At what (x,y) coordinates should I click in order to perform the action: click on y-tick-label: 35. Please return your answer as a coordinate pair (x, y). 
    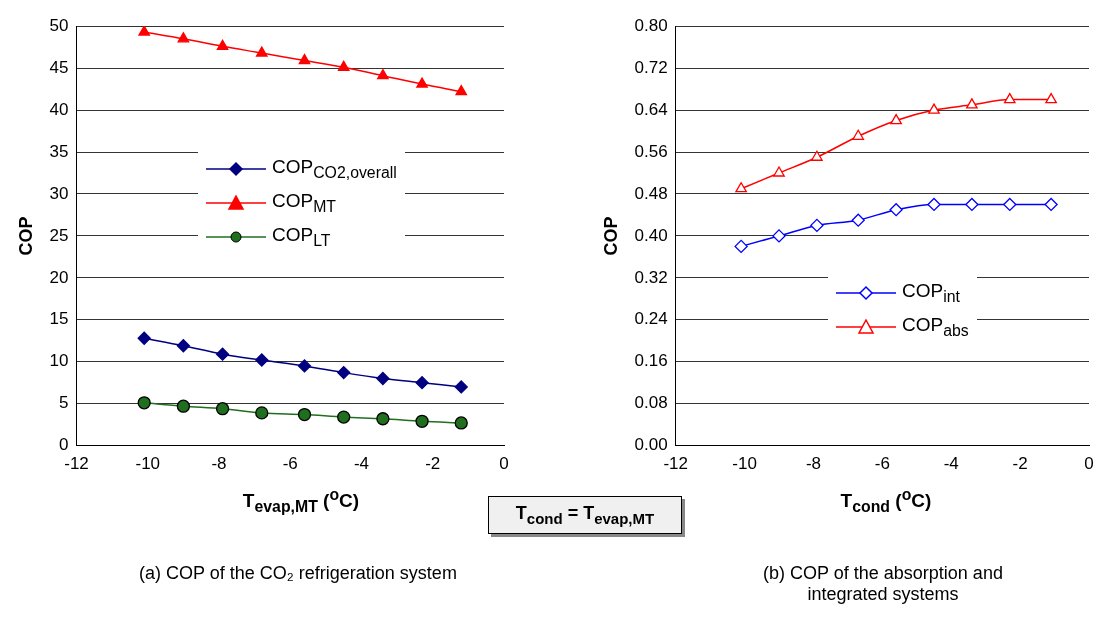
    Looking at the image, I should click on (59, 151).